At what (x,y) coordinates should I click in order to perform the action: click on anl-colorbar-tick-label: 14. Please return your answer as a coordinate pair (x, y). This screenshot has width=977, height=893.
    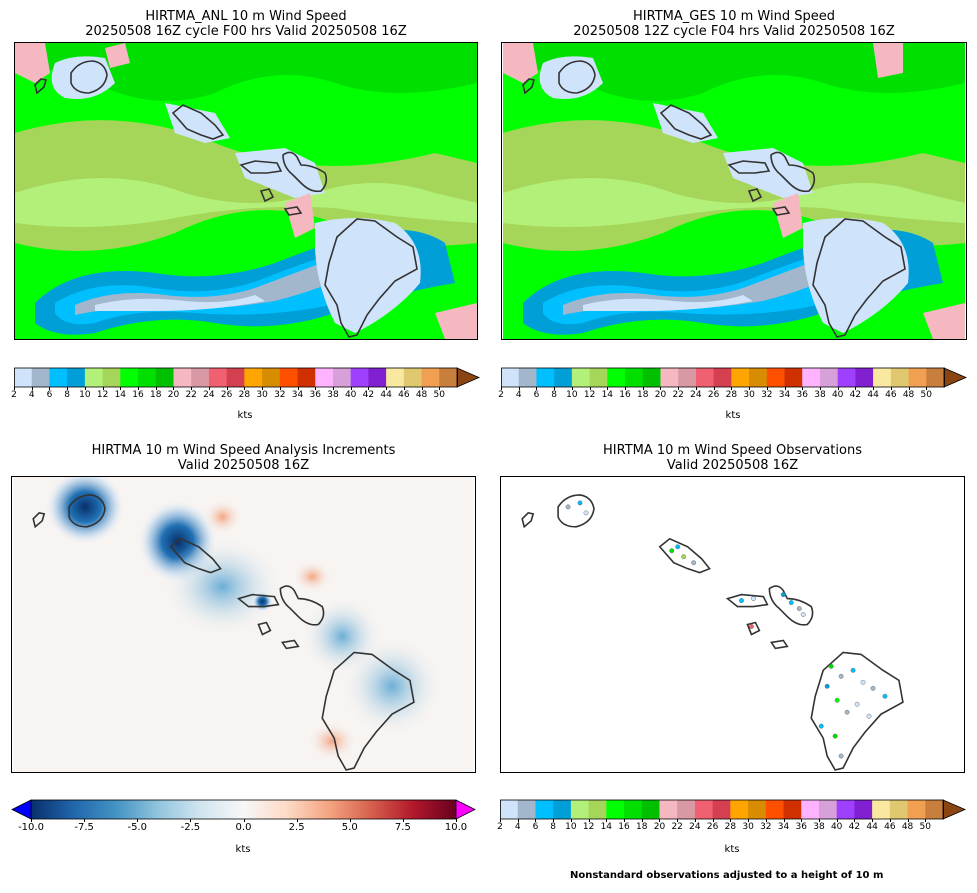
    Looking at the image, I should click on (120, 395).